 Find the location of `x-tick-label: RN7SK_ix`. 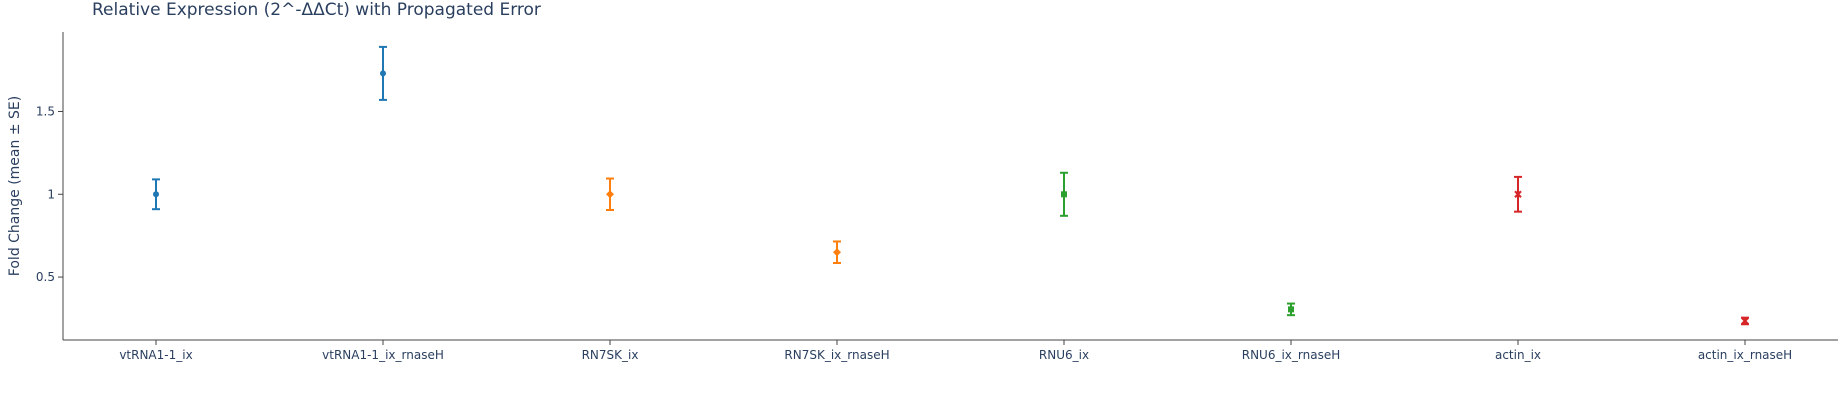

x-tick-label: RN7SK_ix is located at coordinates (610, 355).